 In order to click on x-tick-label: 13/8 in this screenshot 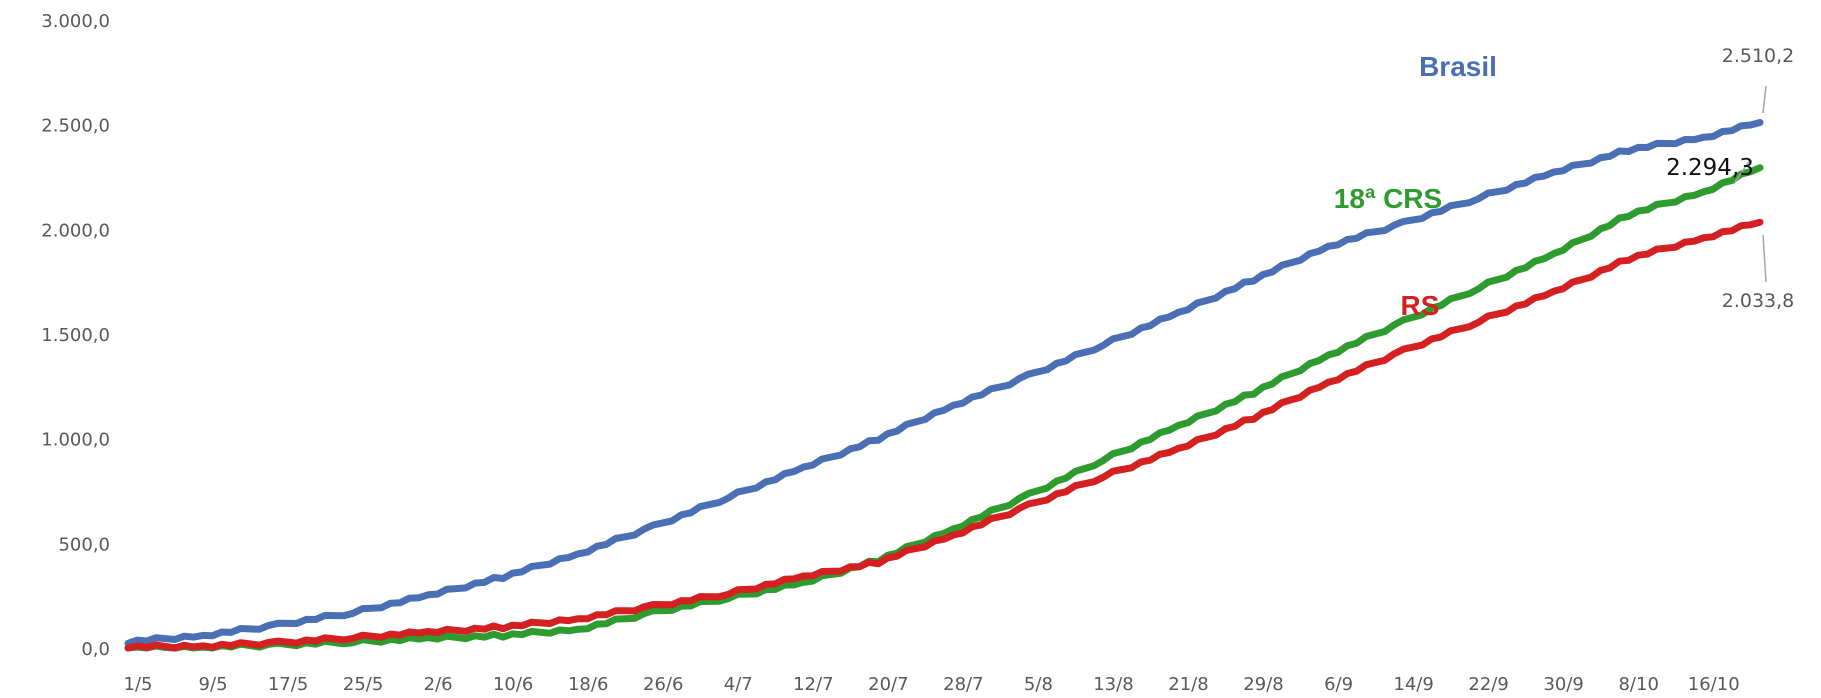, I will do `click(1113, 684)`.